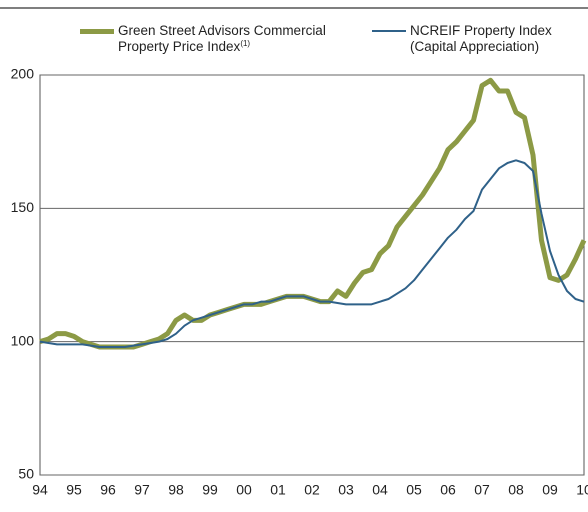 The width and height of the screenshot is (588, 512). What do you see at coordinates (244, 490) in the screenshot?
I see `x-tick-label: 00` at bounding box center [244, 490].